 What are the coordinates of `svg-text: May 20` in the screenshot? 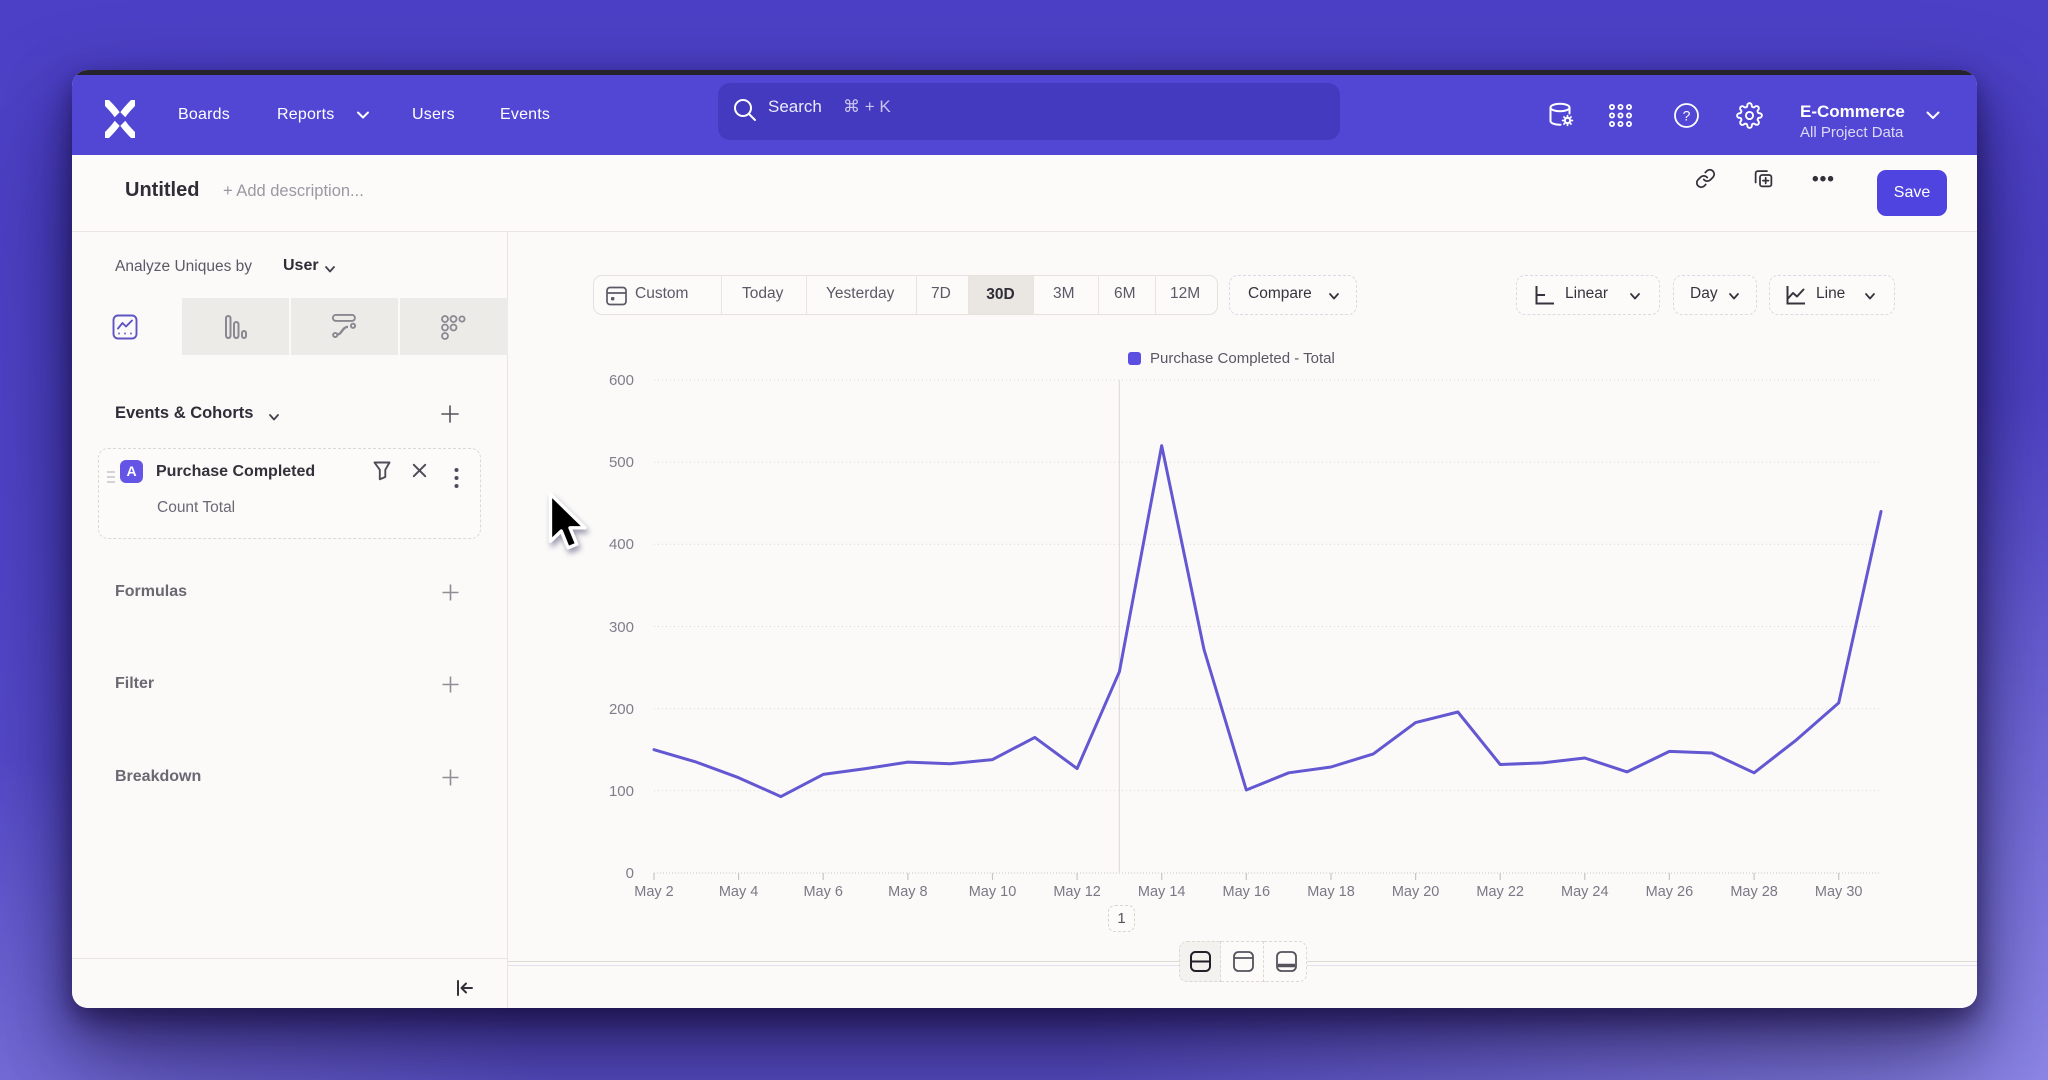 It's located at (1416, 892).